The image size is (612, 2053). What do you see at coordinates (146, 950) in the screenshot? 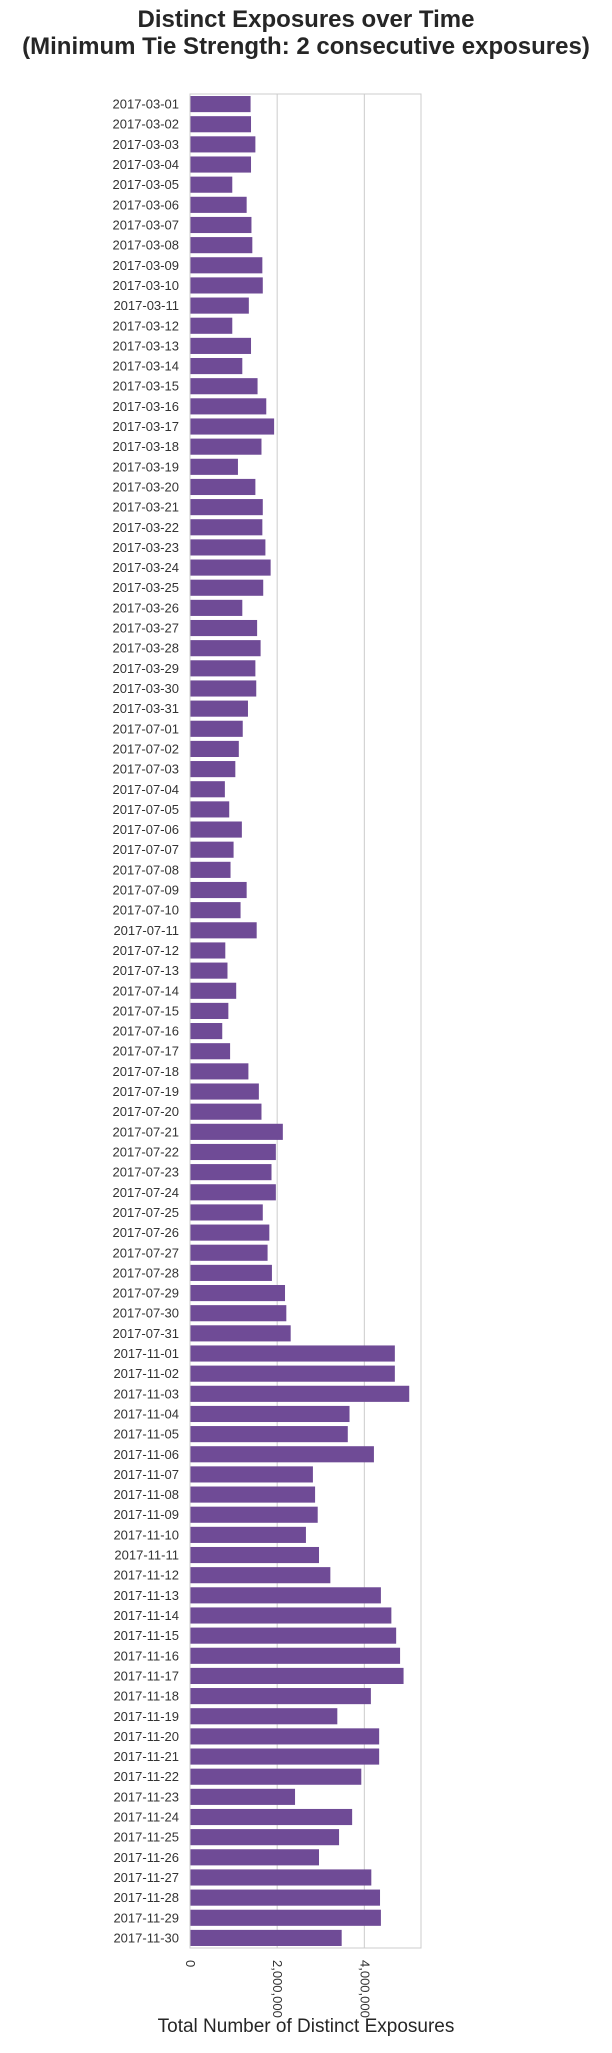
I see `y-tick-label: 2017-07-12` at bounding box center [146, 950].